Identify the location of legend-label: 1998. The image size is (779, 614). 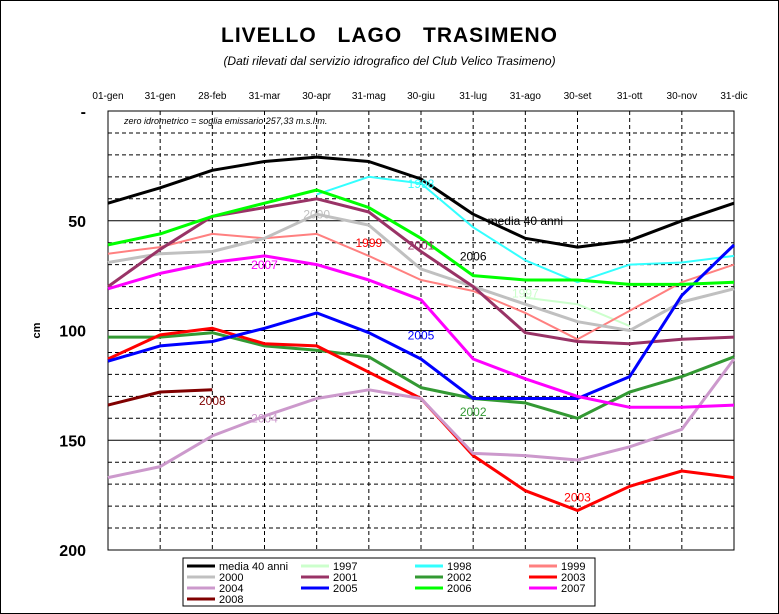
(459, 567).